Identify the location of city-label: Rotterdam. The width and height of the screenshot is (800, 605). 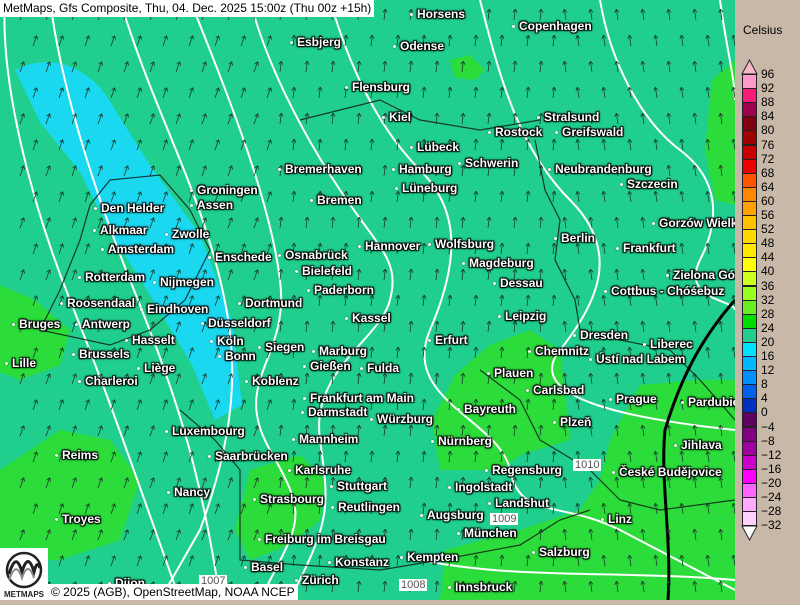
(111, 277).